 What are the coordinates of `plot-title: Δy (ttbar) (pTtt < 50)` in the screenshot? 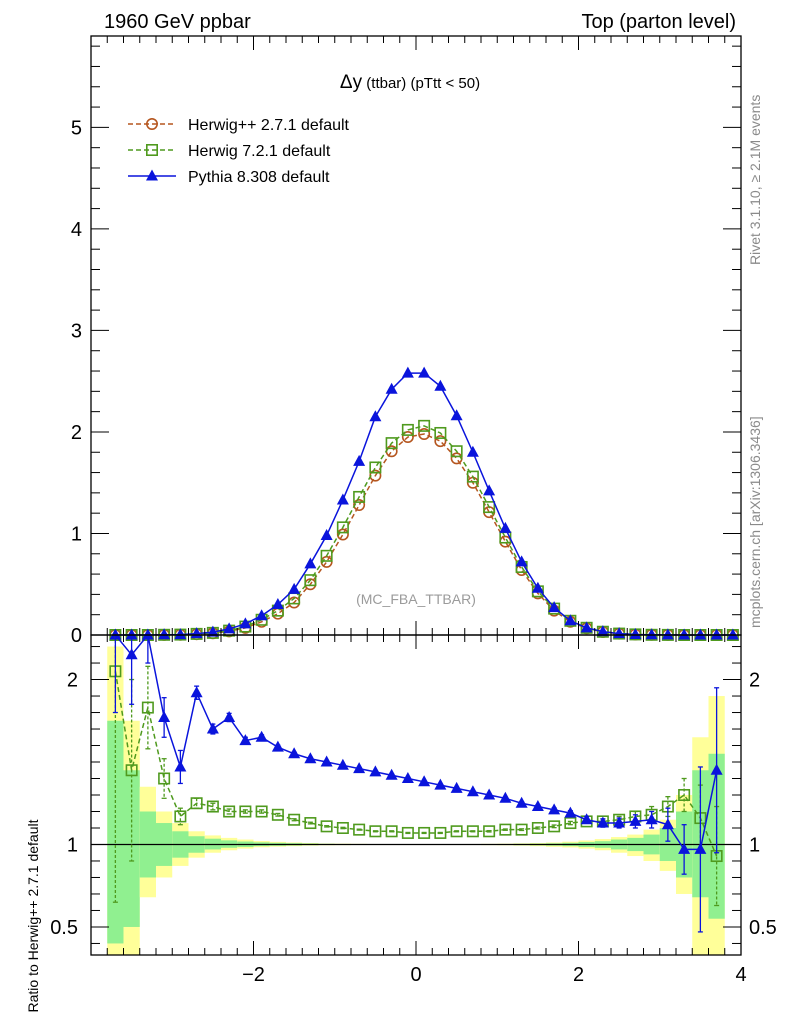 It's located at (410, 82).